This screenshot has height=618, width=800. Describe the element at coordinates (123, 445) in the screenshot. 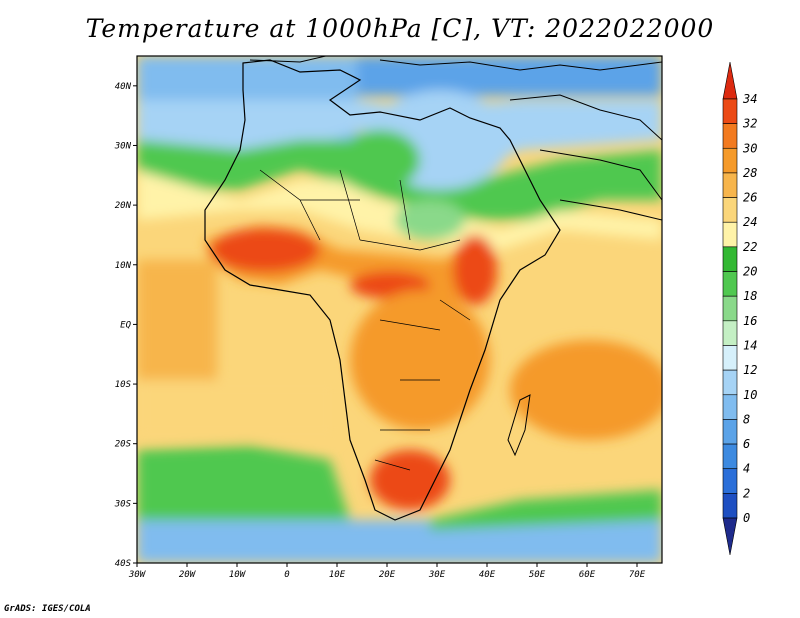

I see `lat-tick-label: 20S` at that location.